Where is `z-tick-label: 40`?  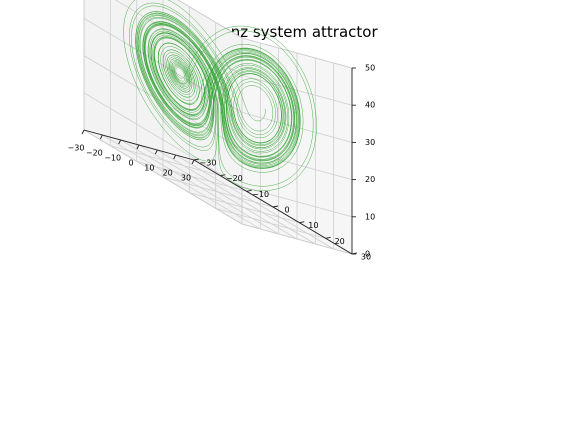 z-tick-label: 40 is located at coordinates (370, 105).